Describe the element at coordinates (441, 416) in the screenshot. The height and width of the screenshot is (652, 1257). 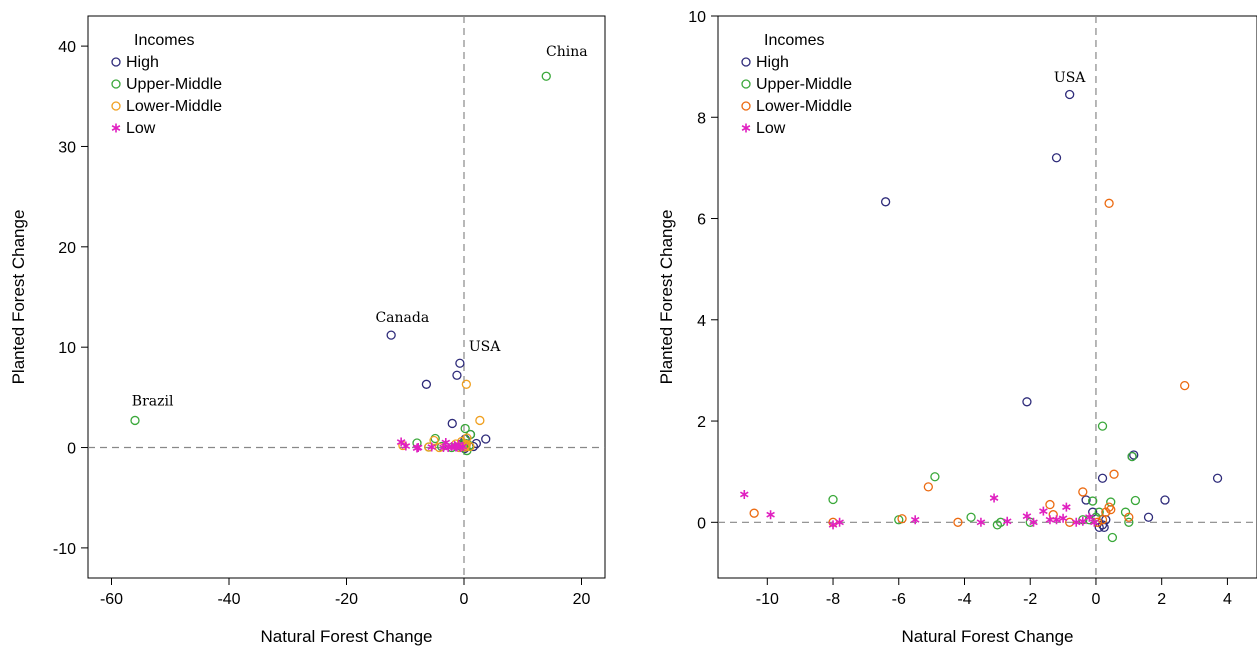
I see `series-lower-middle` at that location.